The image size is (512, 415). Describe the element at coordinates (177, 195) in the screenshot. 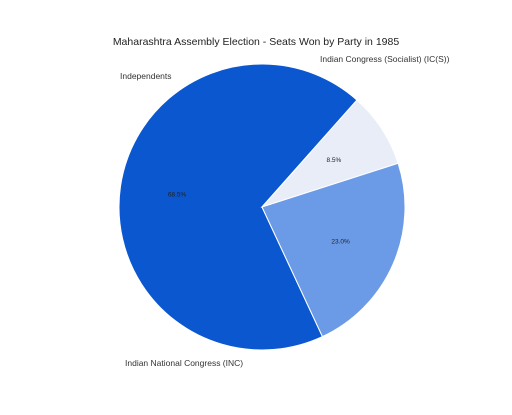

I see `pie-percent-label: 68.5%` at that location.